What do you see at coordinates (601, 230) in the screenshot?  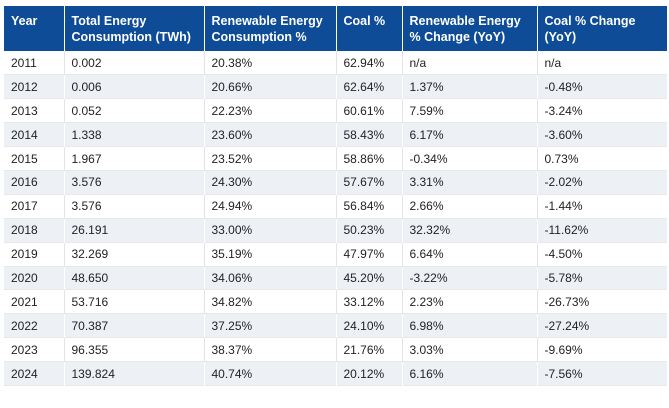 I see `cell-coal-change: -11.62%` at bounding box center [601, 230].